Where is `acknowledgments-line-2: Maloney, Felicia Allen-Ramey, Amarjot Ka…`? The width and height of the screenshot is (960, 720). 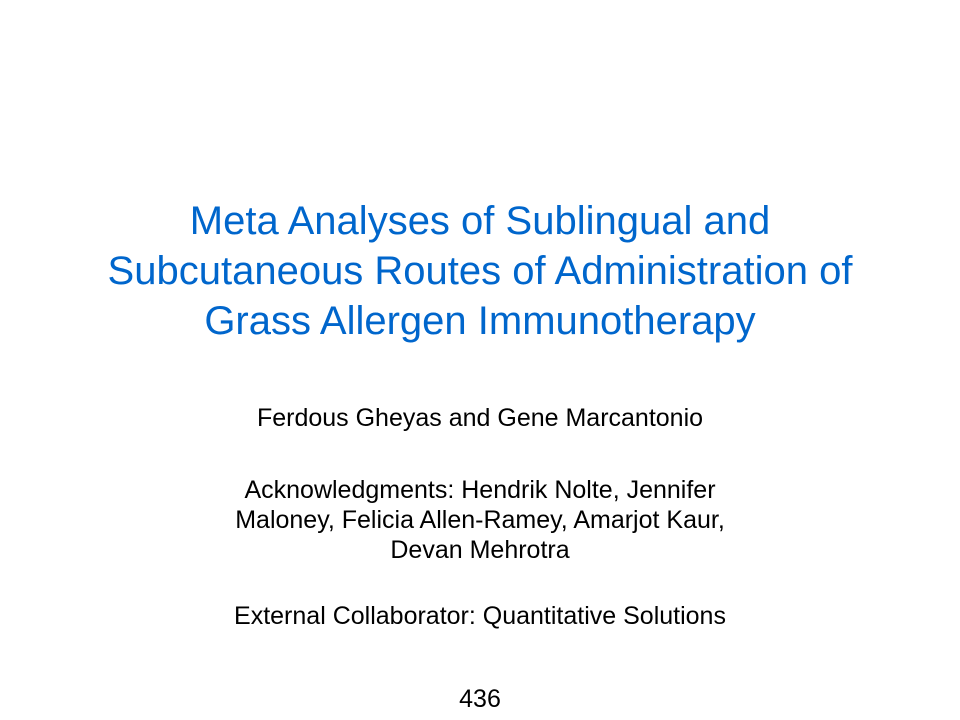 acknowledgments-line-2: Maloney, Felicia Allen-Ramey, Amarjot Ka… is located at coordinates (480, 520).